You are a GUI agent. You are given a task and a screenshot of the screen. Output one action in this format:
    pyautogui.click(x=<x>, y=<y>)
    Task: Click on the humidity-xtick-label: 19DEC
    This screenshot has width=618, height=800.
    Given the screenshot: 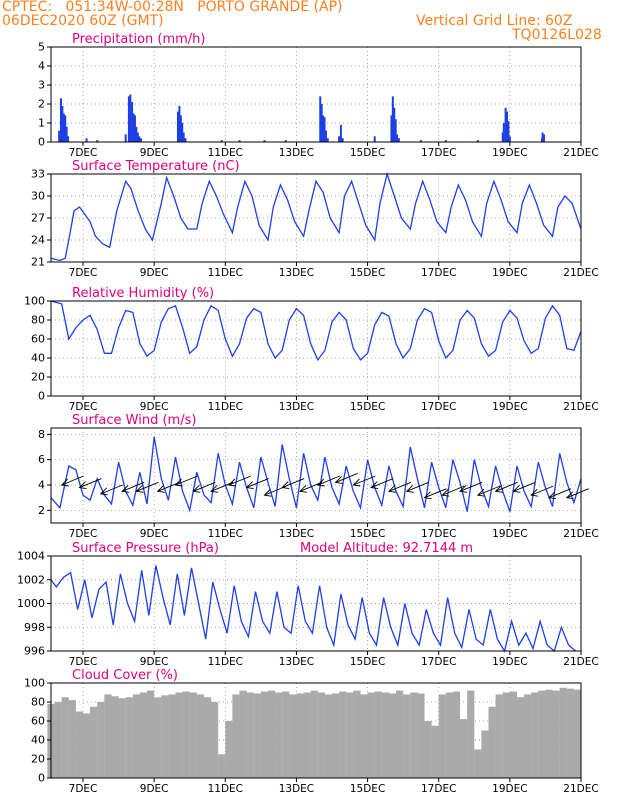 What is the action you would take?
    pyautogui.click(x=509, y=407)
    